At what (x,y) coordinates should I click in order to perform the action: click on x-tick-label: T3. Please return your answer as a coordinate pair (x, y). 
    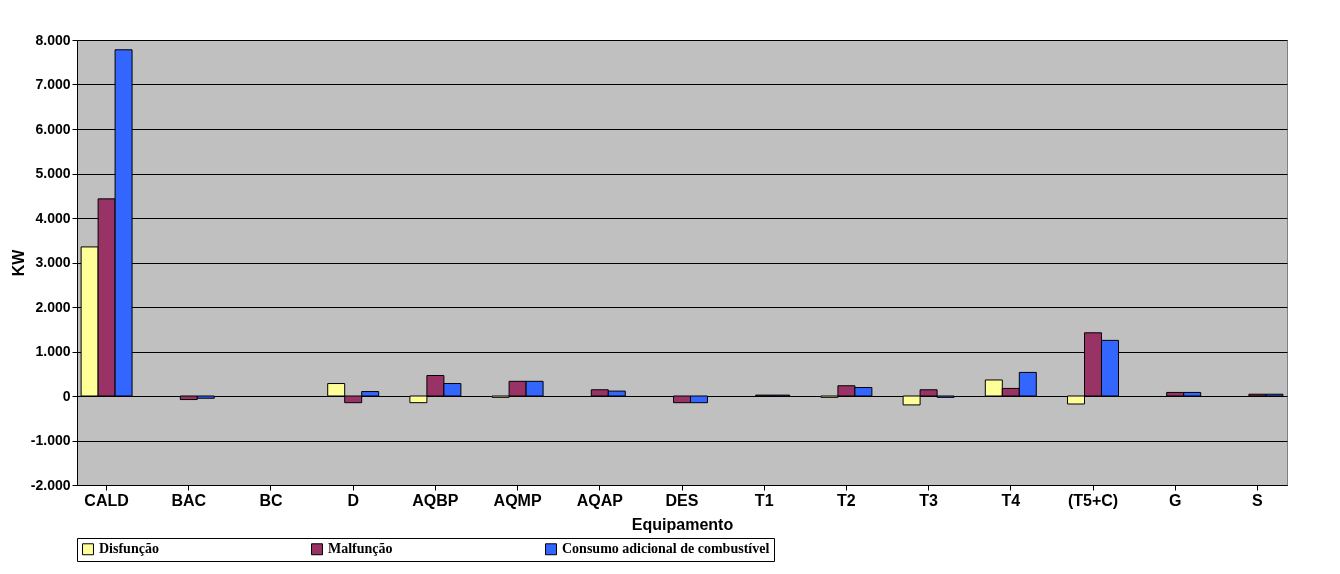
    Looking at the image, I should click on (929, 500).